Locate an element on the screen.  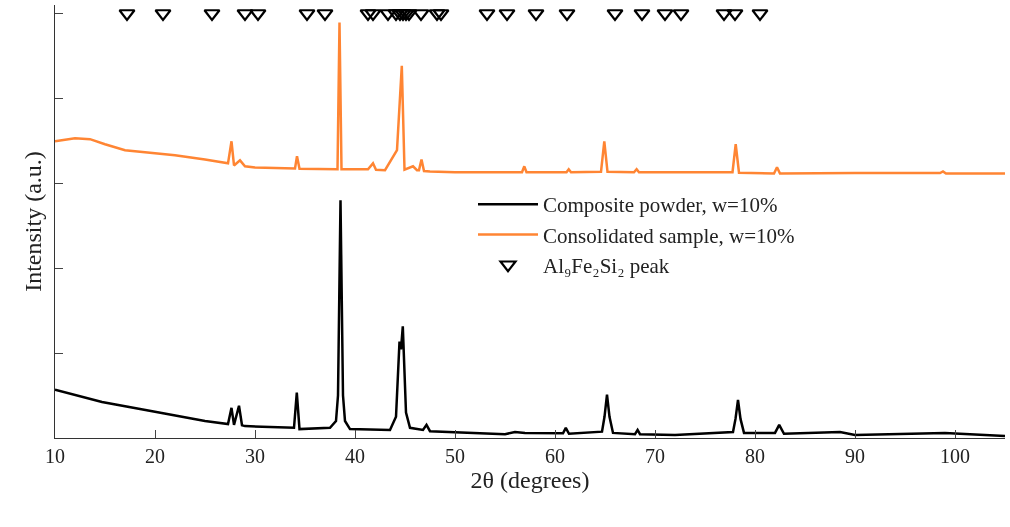
legend-label: Consolidated sample, w=10% is located at coordinates (669, 235).